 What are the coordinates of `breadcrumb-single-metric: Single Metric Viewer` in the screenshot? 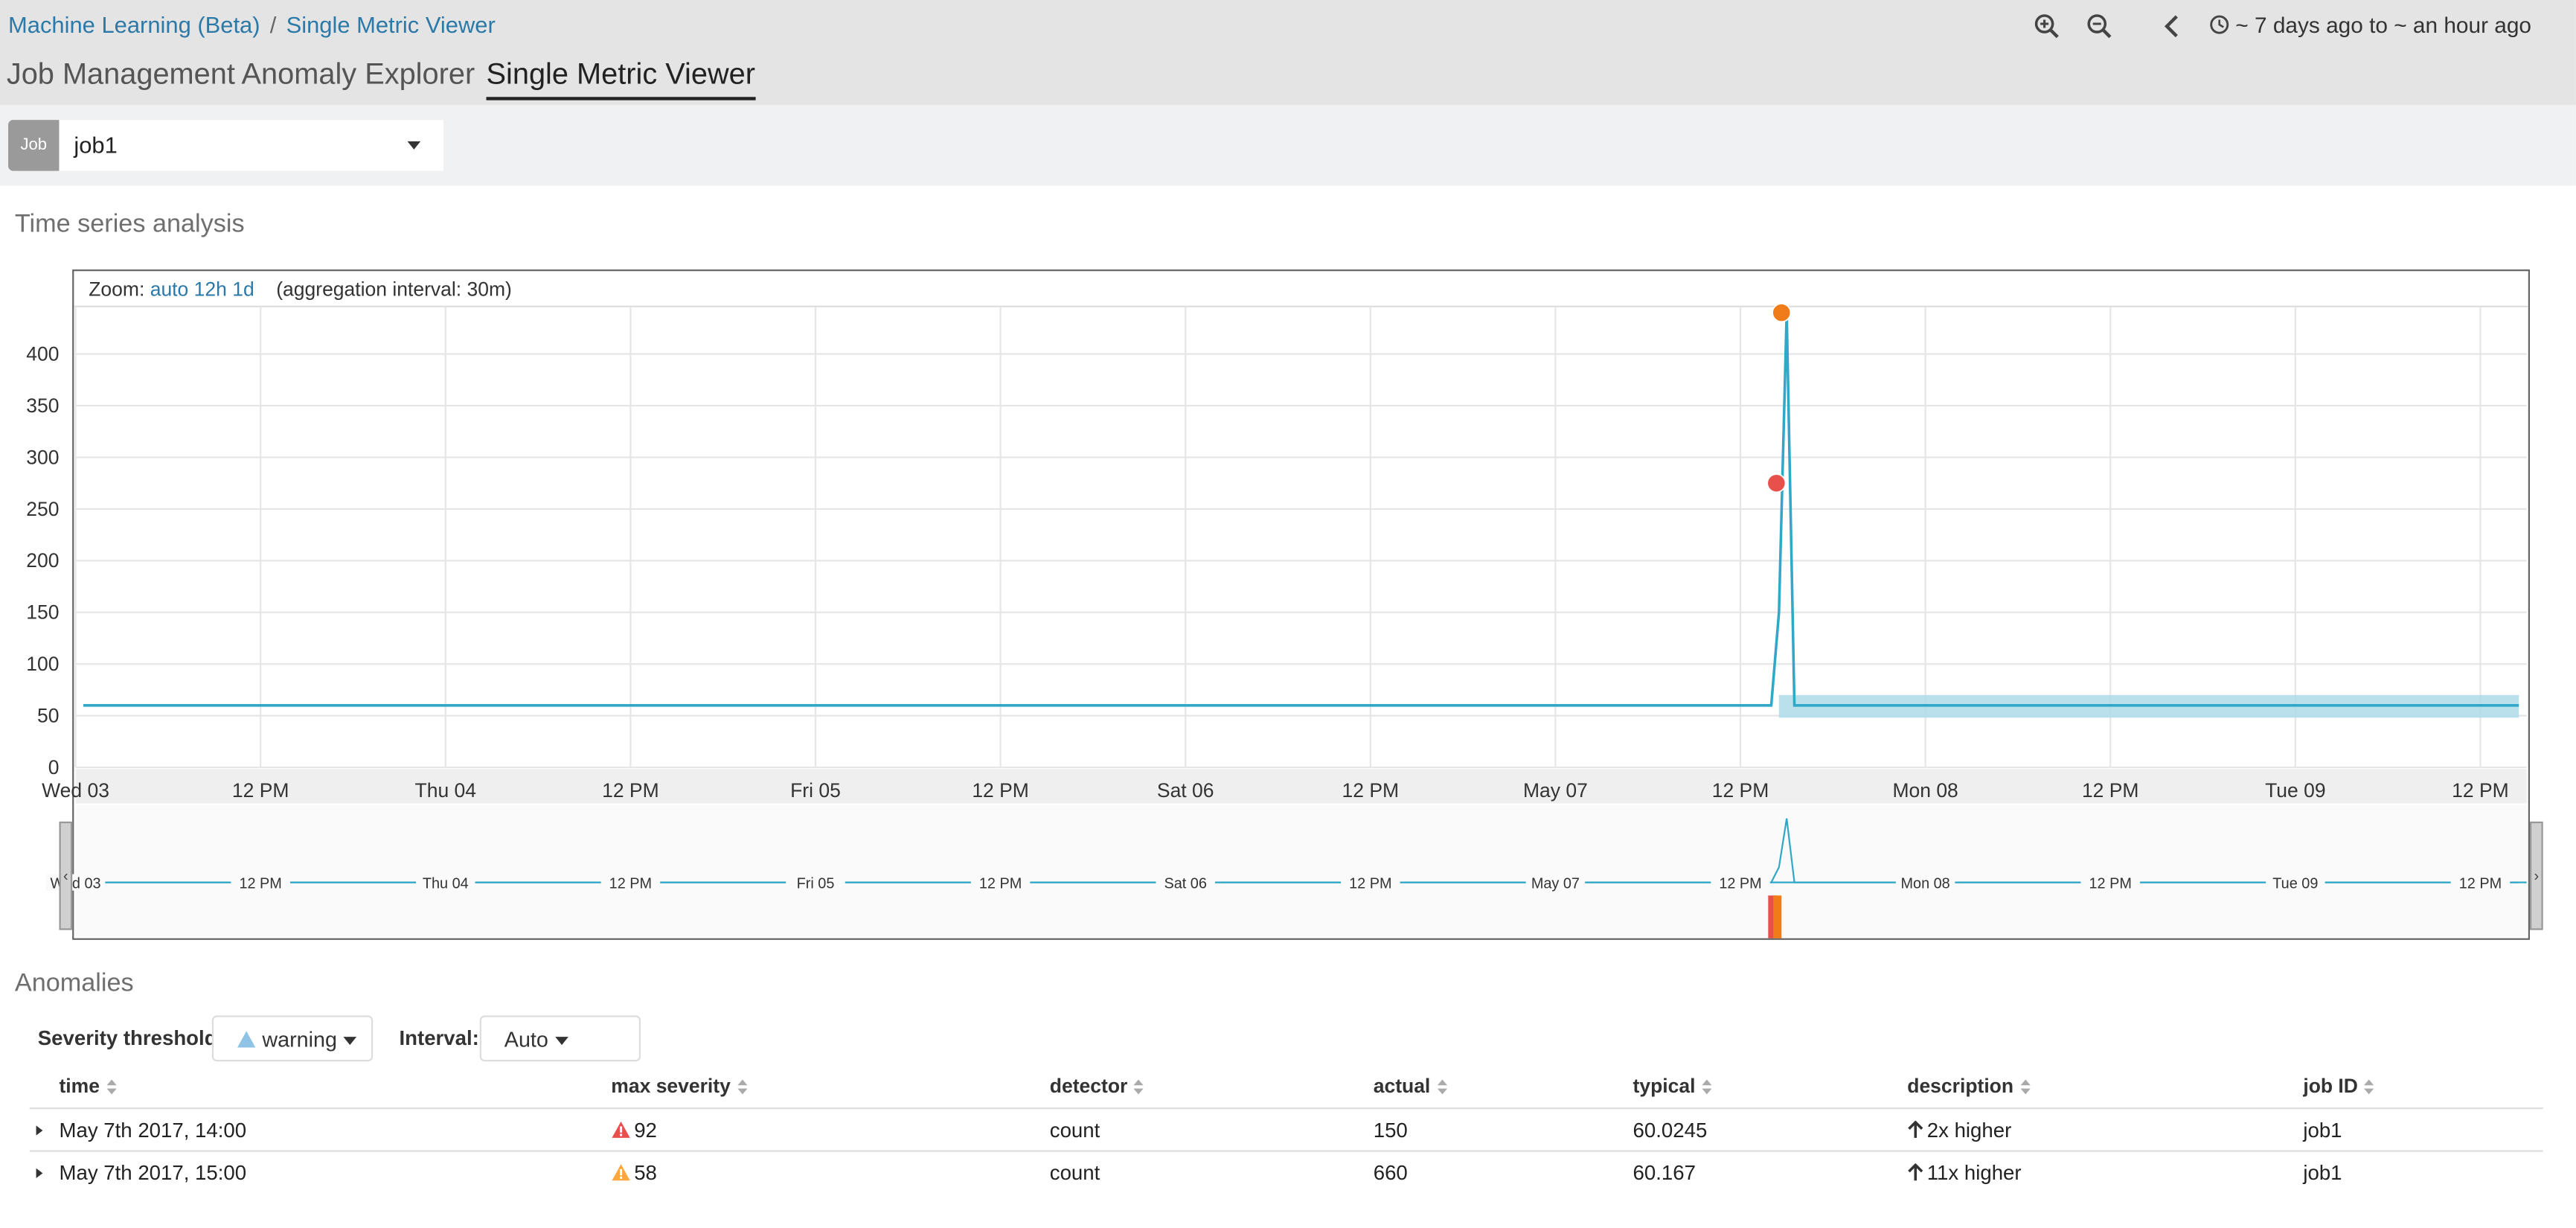 It's located at (391, 25).